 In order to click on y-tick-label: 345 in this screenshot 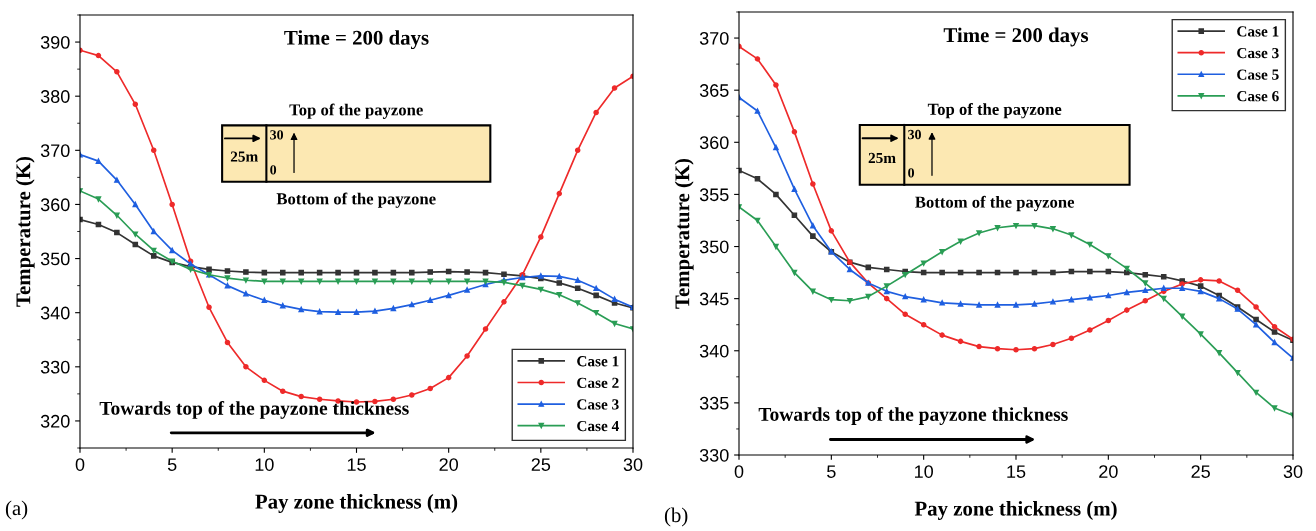, I will do `click(714, 299)`.